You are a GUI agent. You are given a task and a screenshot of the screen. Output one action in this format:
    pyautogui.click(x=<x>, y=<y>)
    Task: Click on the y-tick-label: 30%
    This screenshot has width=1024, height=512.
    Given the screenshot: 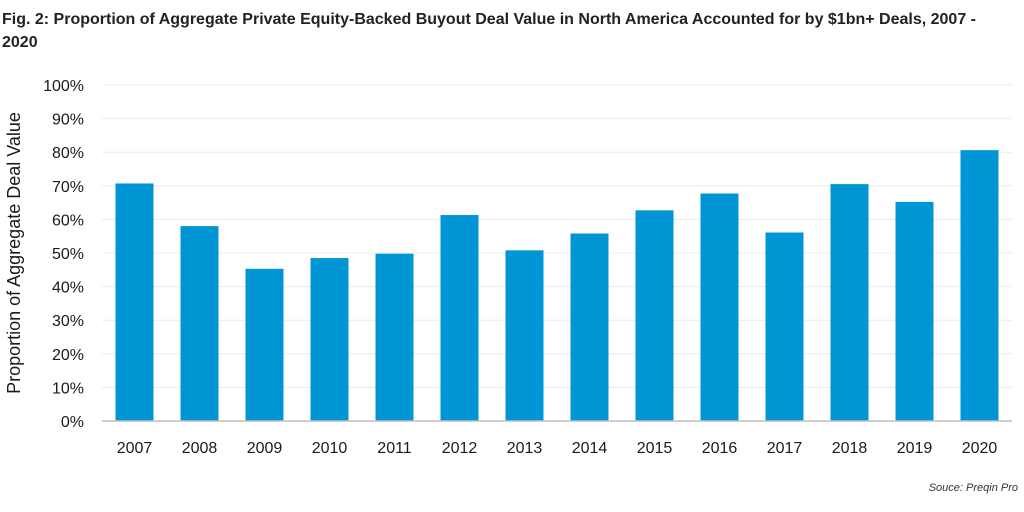 What is the action you would take?
    pyautogui.click(x=68, y=321)
    